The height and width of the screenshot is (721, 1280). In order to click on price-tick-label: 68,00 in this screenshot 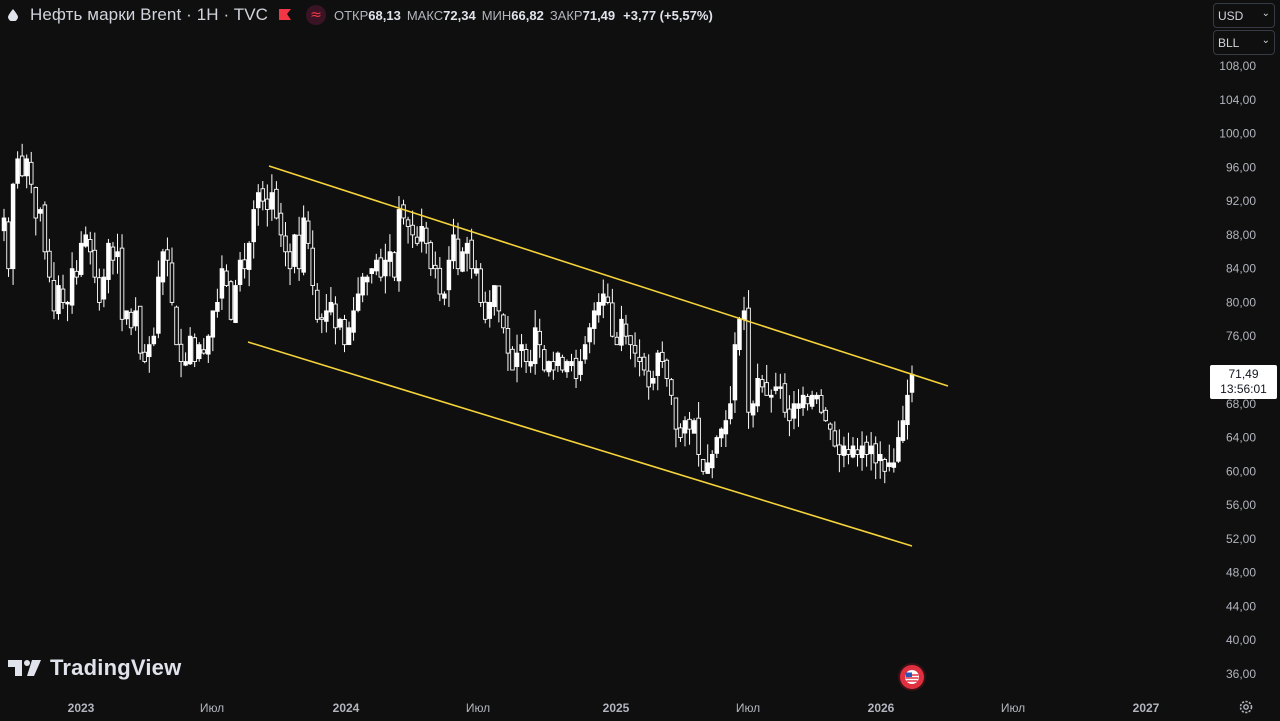, I will do `click(1241, 404)`.